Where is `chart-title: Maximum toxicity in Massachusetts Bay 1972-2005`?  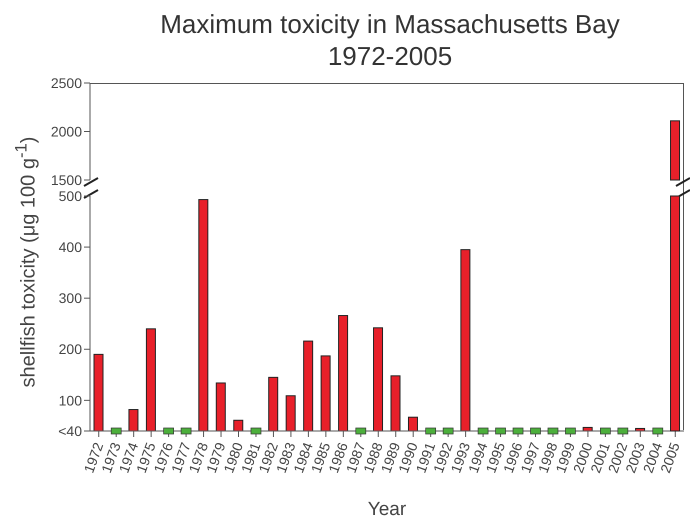 chart-title: Maximum toxicity in Massachusetts Bay 1972-2005 is located at coordinates (390, 40).